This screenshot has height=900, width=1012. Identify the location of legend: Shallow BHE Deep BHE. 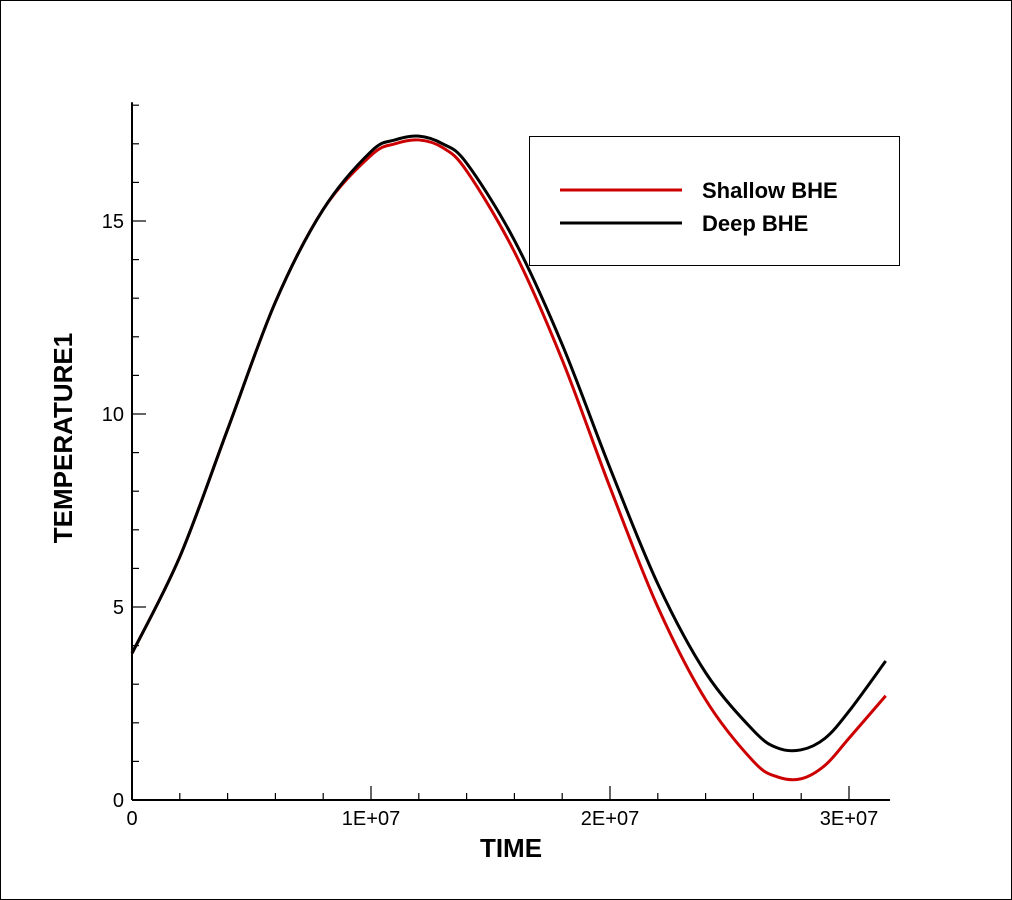
(714, 201).